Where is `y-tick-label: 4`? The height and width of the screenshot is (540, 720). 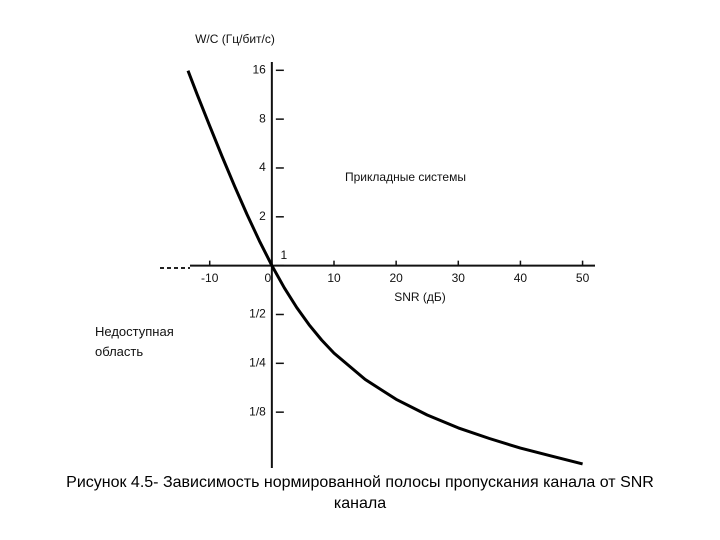 y-tick-label: 4 is located at coordinates (262, 167).